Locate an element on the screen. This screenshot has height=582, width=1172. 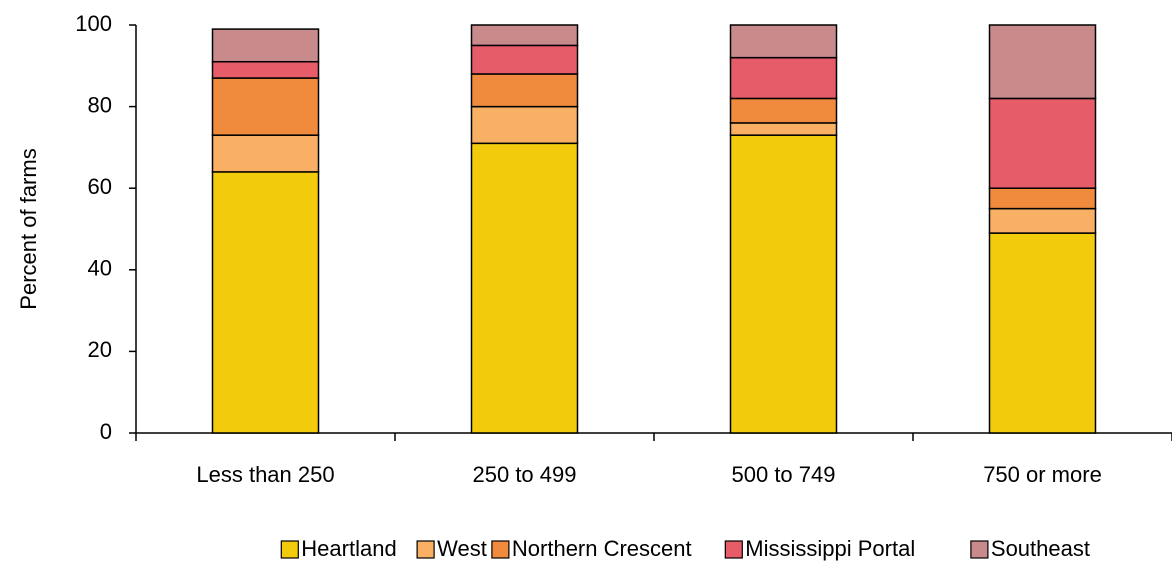
y-tick-label: 0 is located at coordinates (106, 431).